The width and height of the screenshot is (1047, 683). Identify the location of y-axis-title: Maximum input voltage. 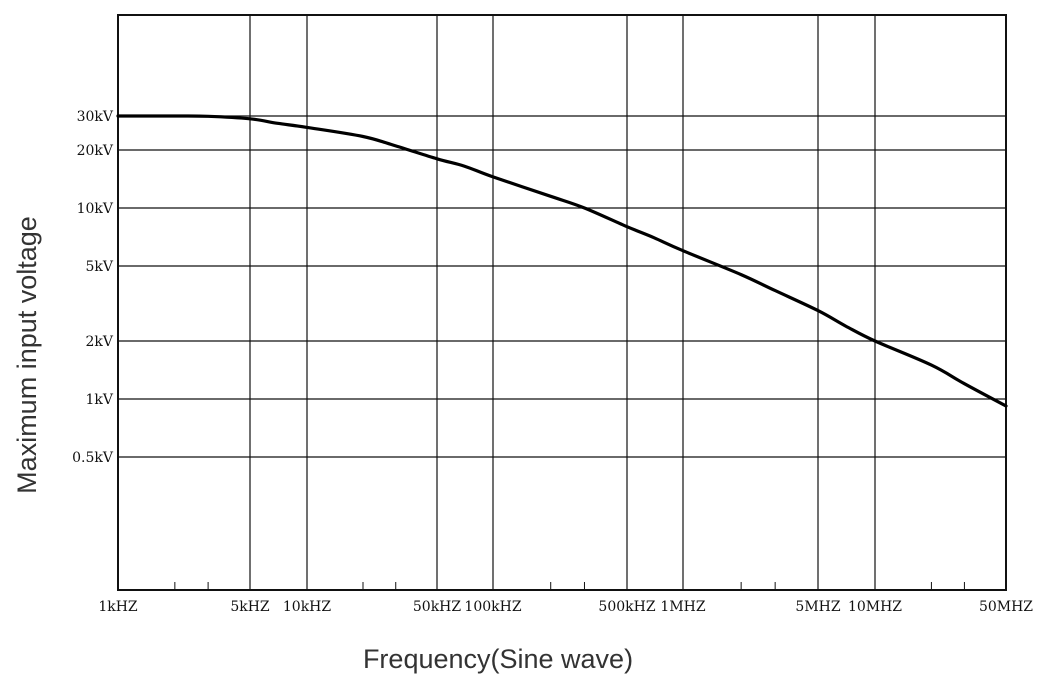
(27, 355).